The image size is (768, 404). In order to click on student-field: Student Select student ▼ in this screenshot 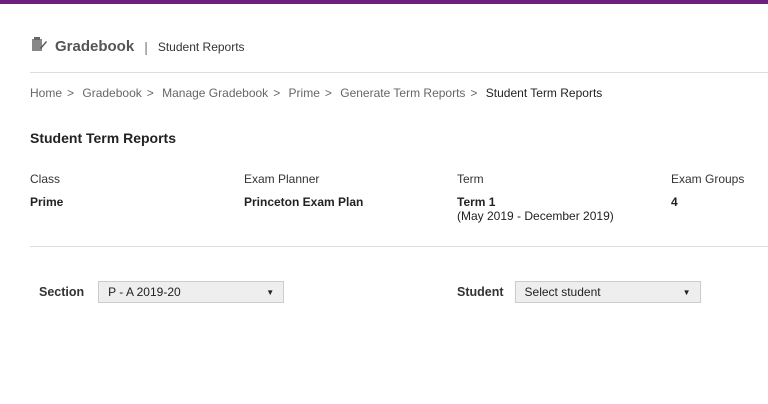, I will do `click(579, 292)`.